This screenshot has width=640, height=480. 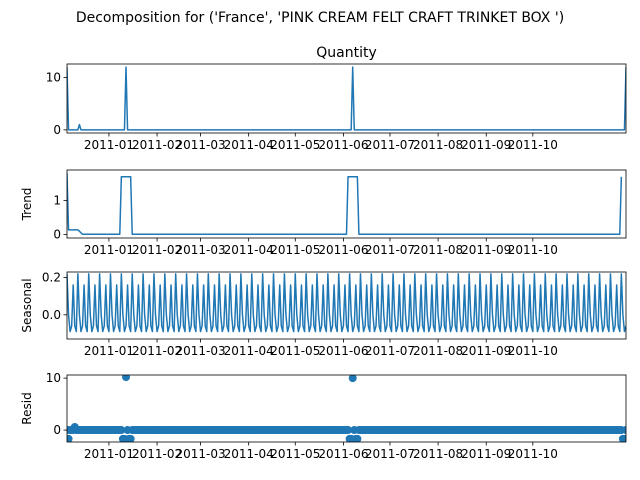 What do you see at coordinates (249, 351) in the screenshot?
I see `seasonal-xtick-label: 2011-04` at bounding box center [249, 351].